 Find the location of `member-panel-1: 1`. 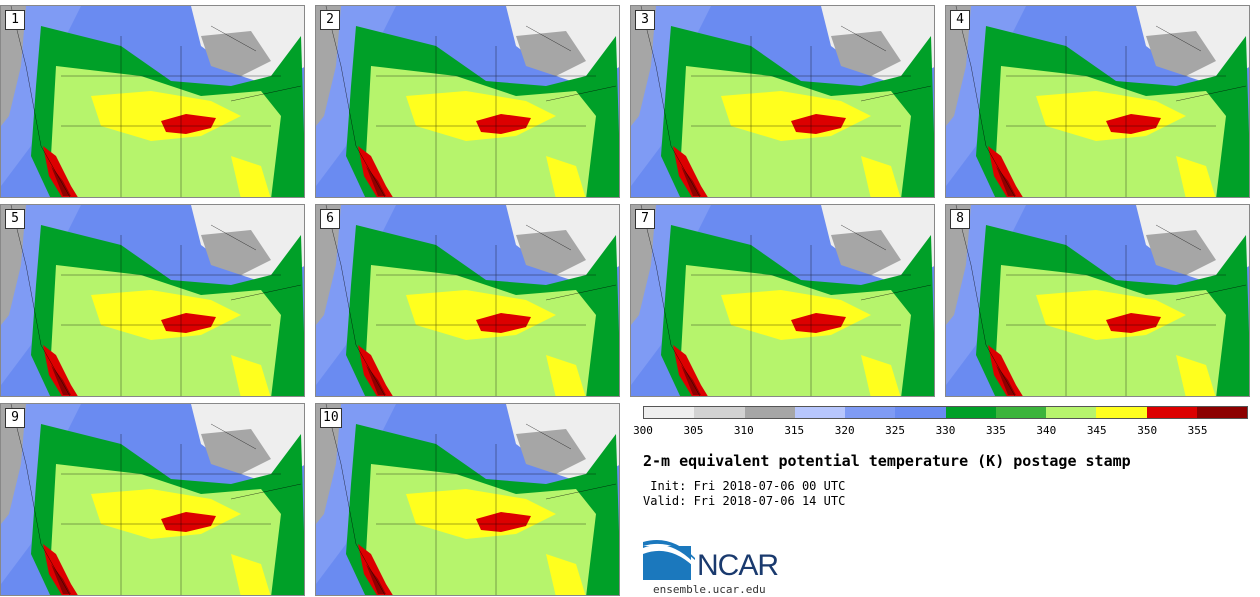

member-panel-1: 1 is located at coordinates (152, 101).